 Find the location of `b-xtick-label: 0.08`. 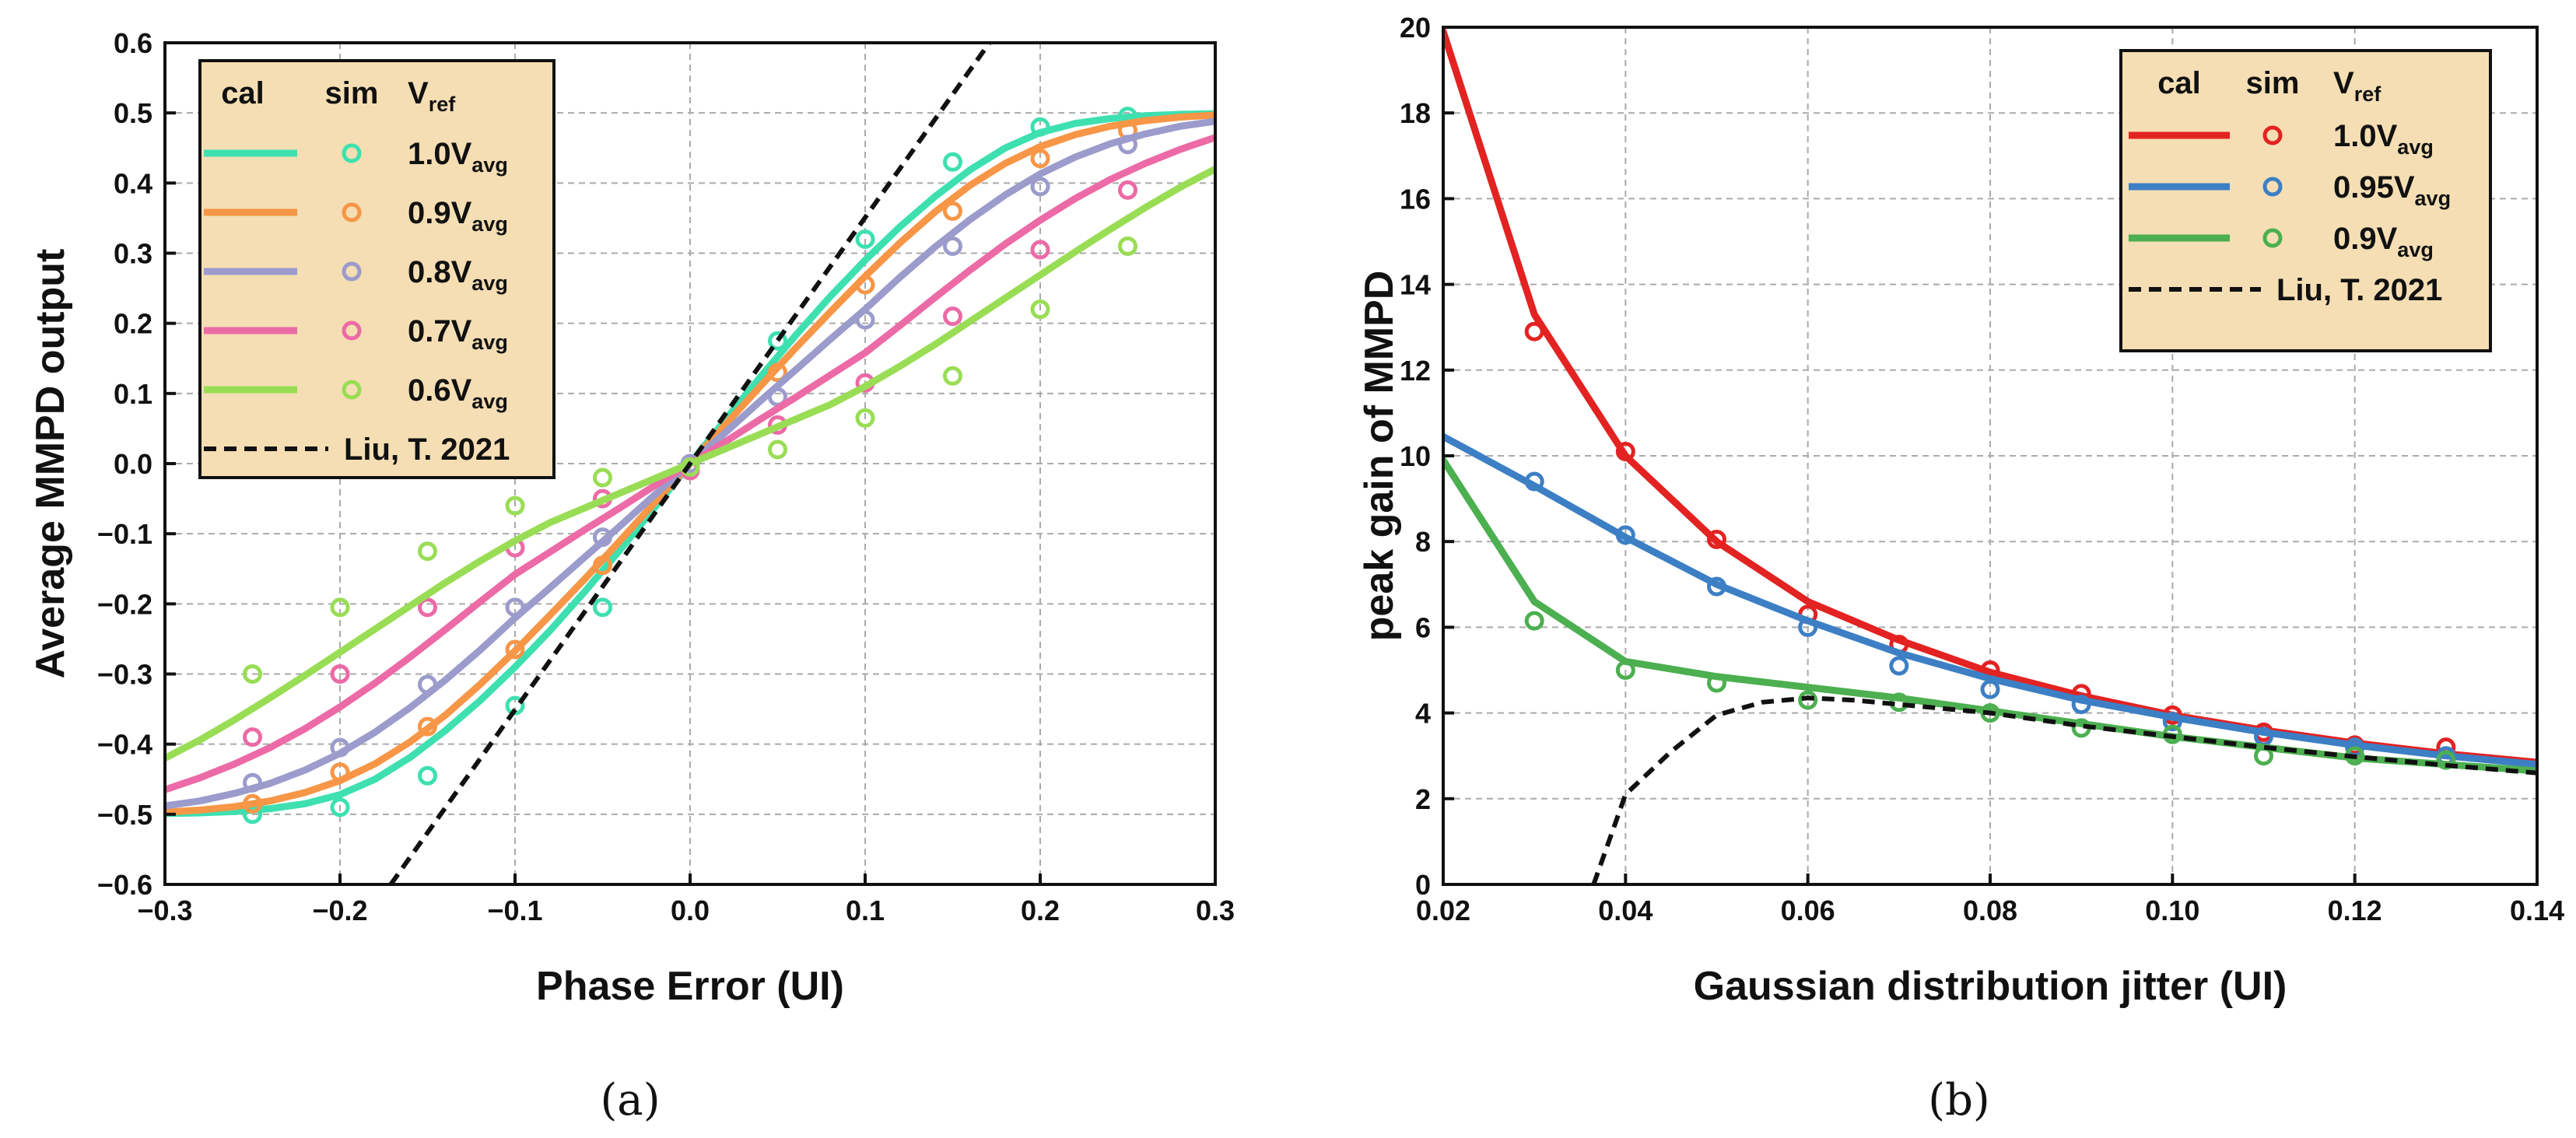

b-xtick-label: 0.08 is located at coordinates (1990, 910).